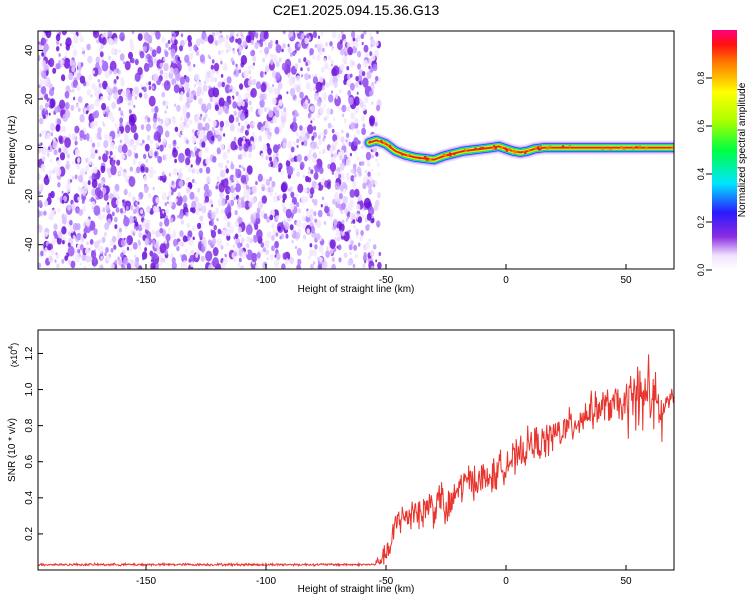 This screenshot has width=750, height=600. Describe the element at coordinates (386, 280) in the screenshot. I see `spectrogram-x-tick-label: -50` at that location.